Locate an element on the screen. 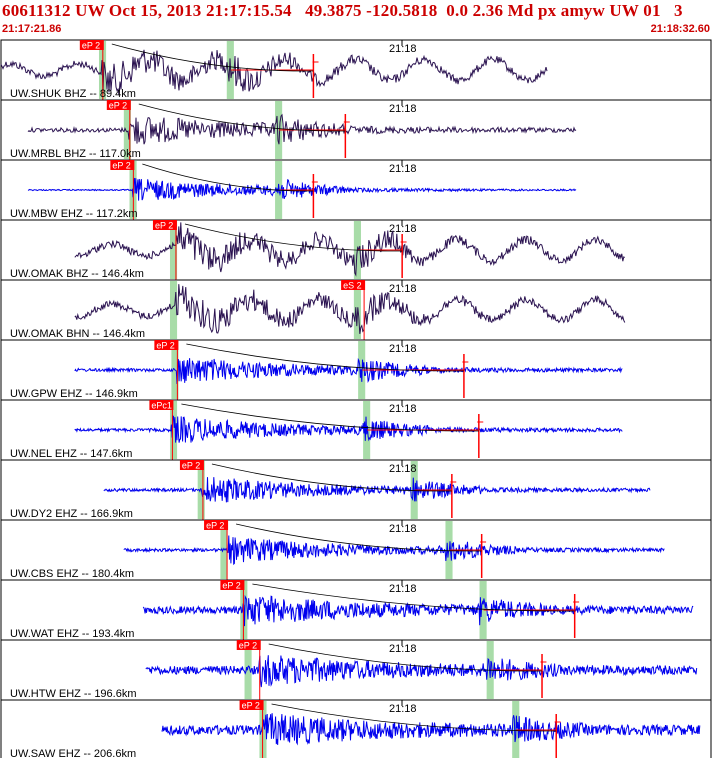 The height and width of the screenshot is (758, 712). station-label: UW.CBS EHZ -- 180.4km is located at coordinates (72, 574).